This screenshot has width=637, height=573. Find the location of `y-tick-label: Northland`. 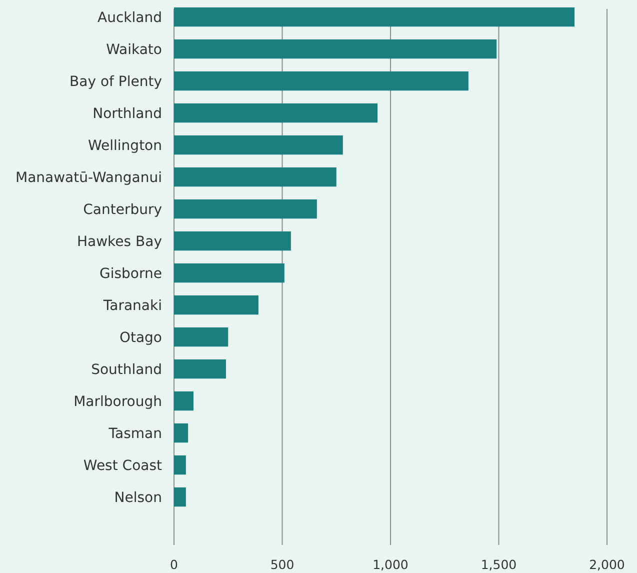

y-tick-label: Northland is located at coordinates (127, 114).